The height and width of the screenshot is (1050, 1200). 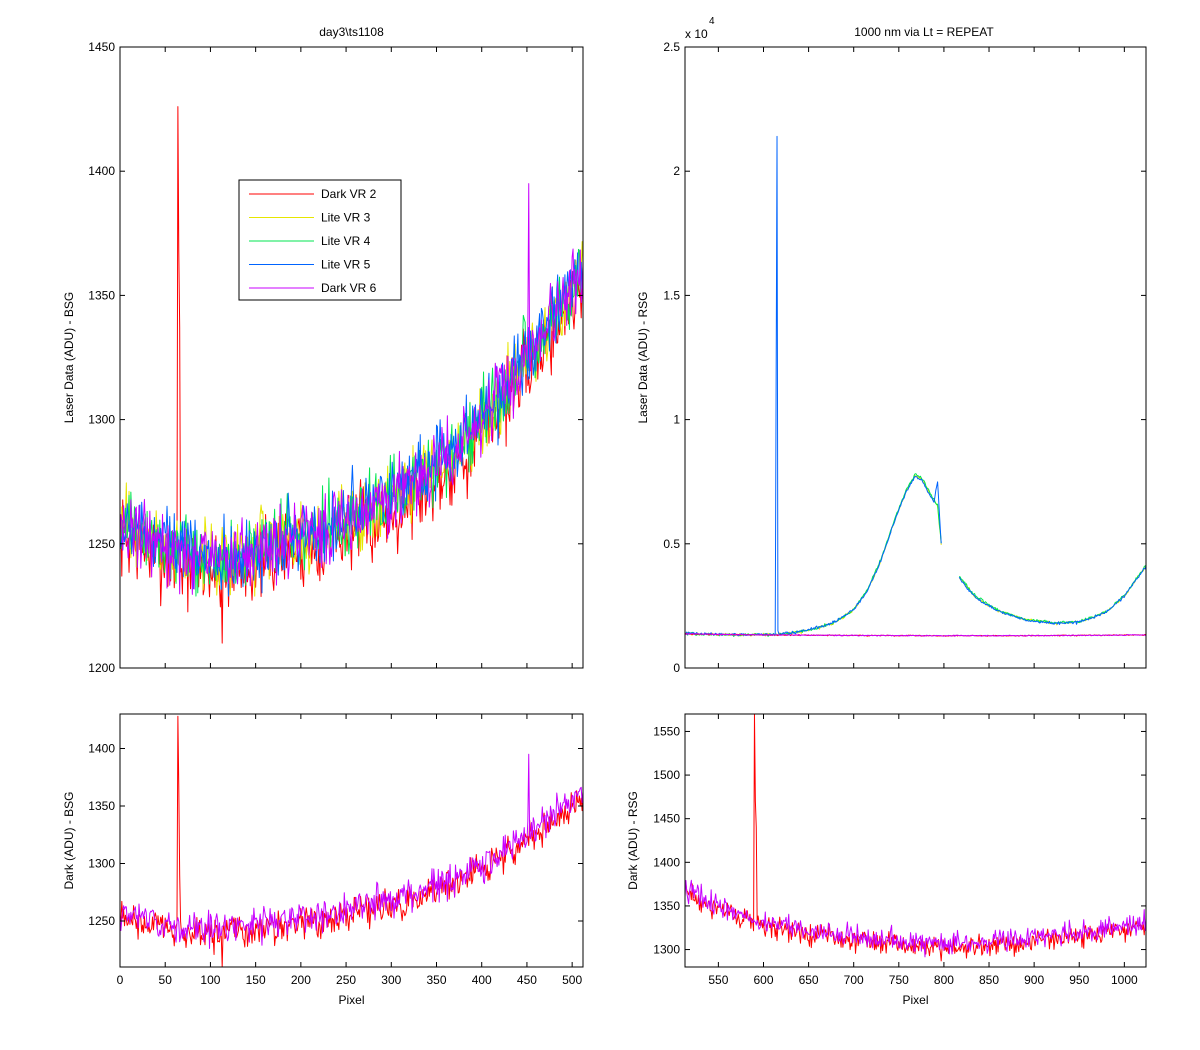 What do you see at coordinates (944, 980) in the screenshot?
I see `x-tick-label: 800` at bounding box center [944, 980].